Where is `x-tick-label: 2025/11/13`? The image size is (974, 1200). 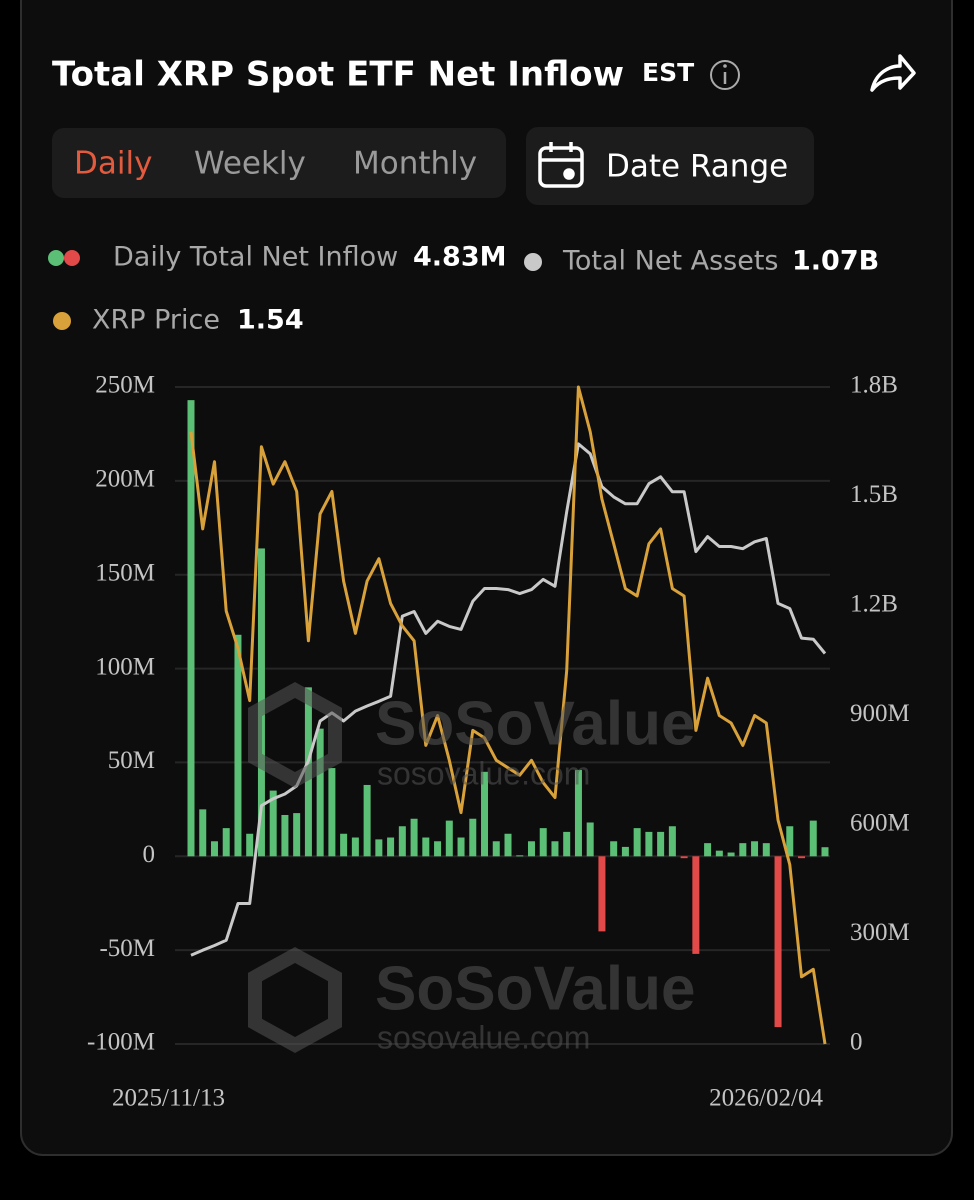
x-tick-label: 2025/11/13 is located at coordinates (168, 1098).